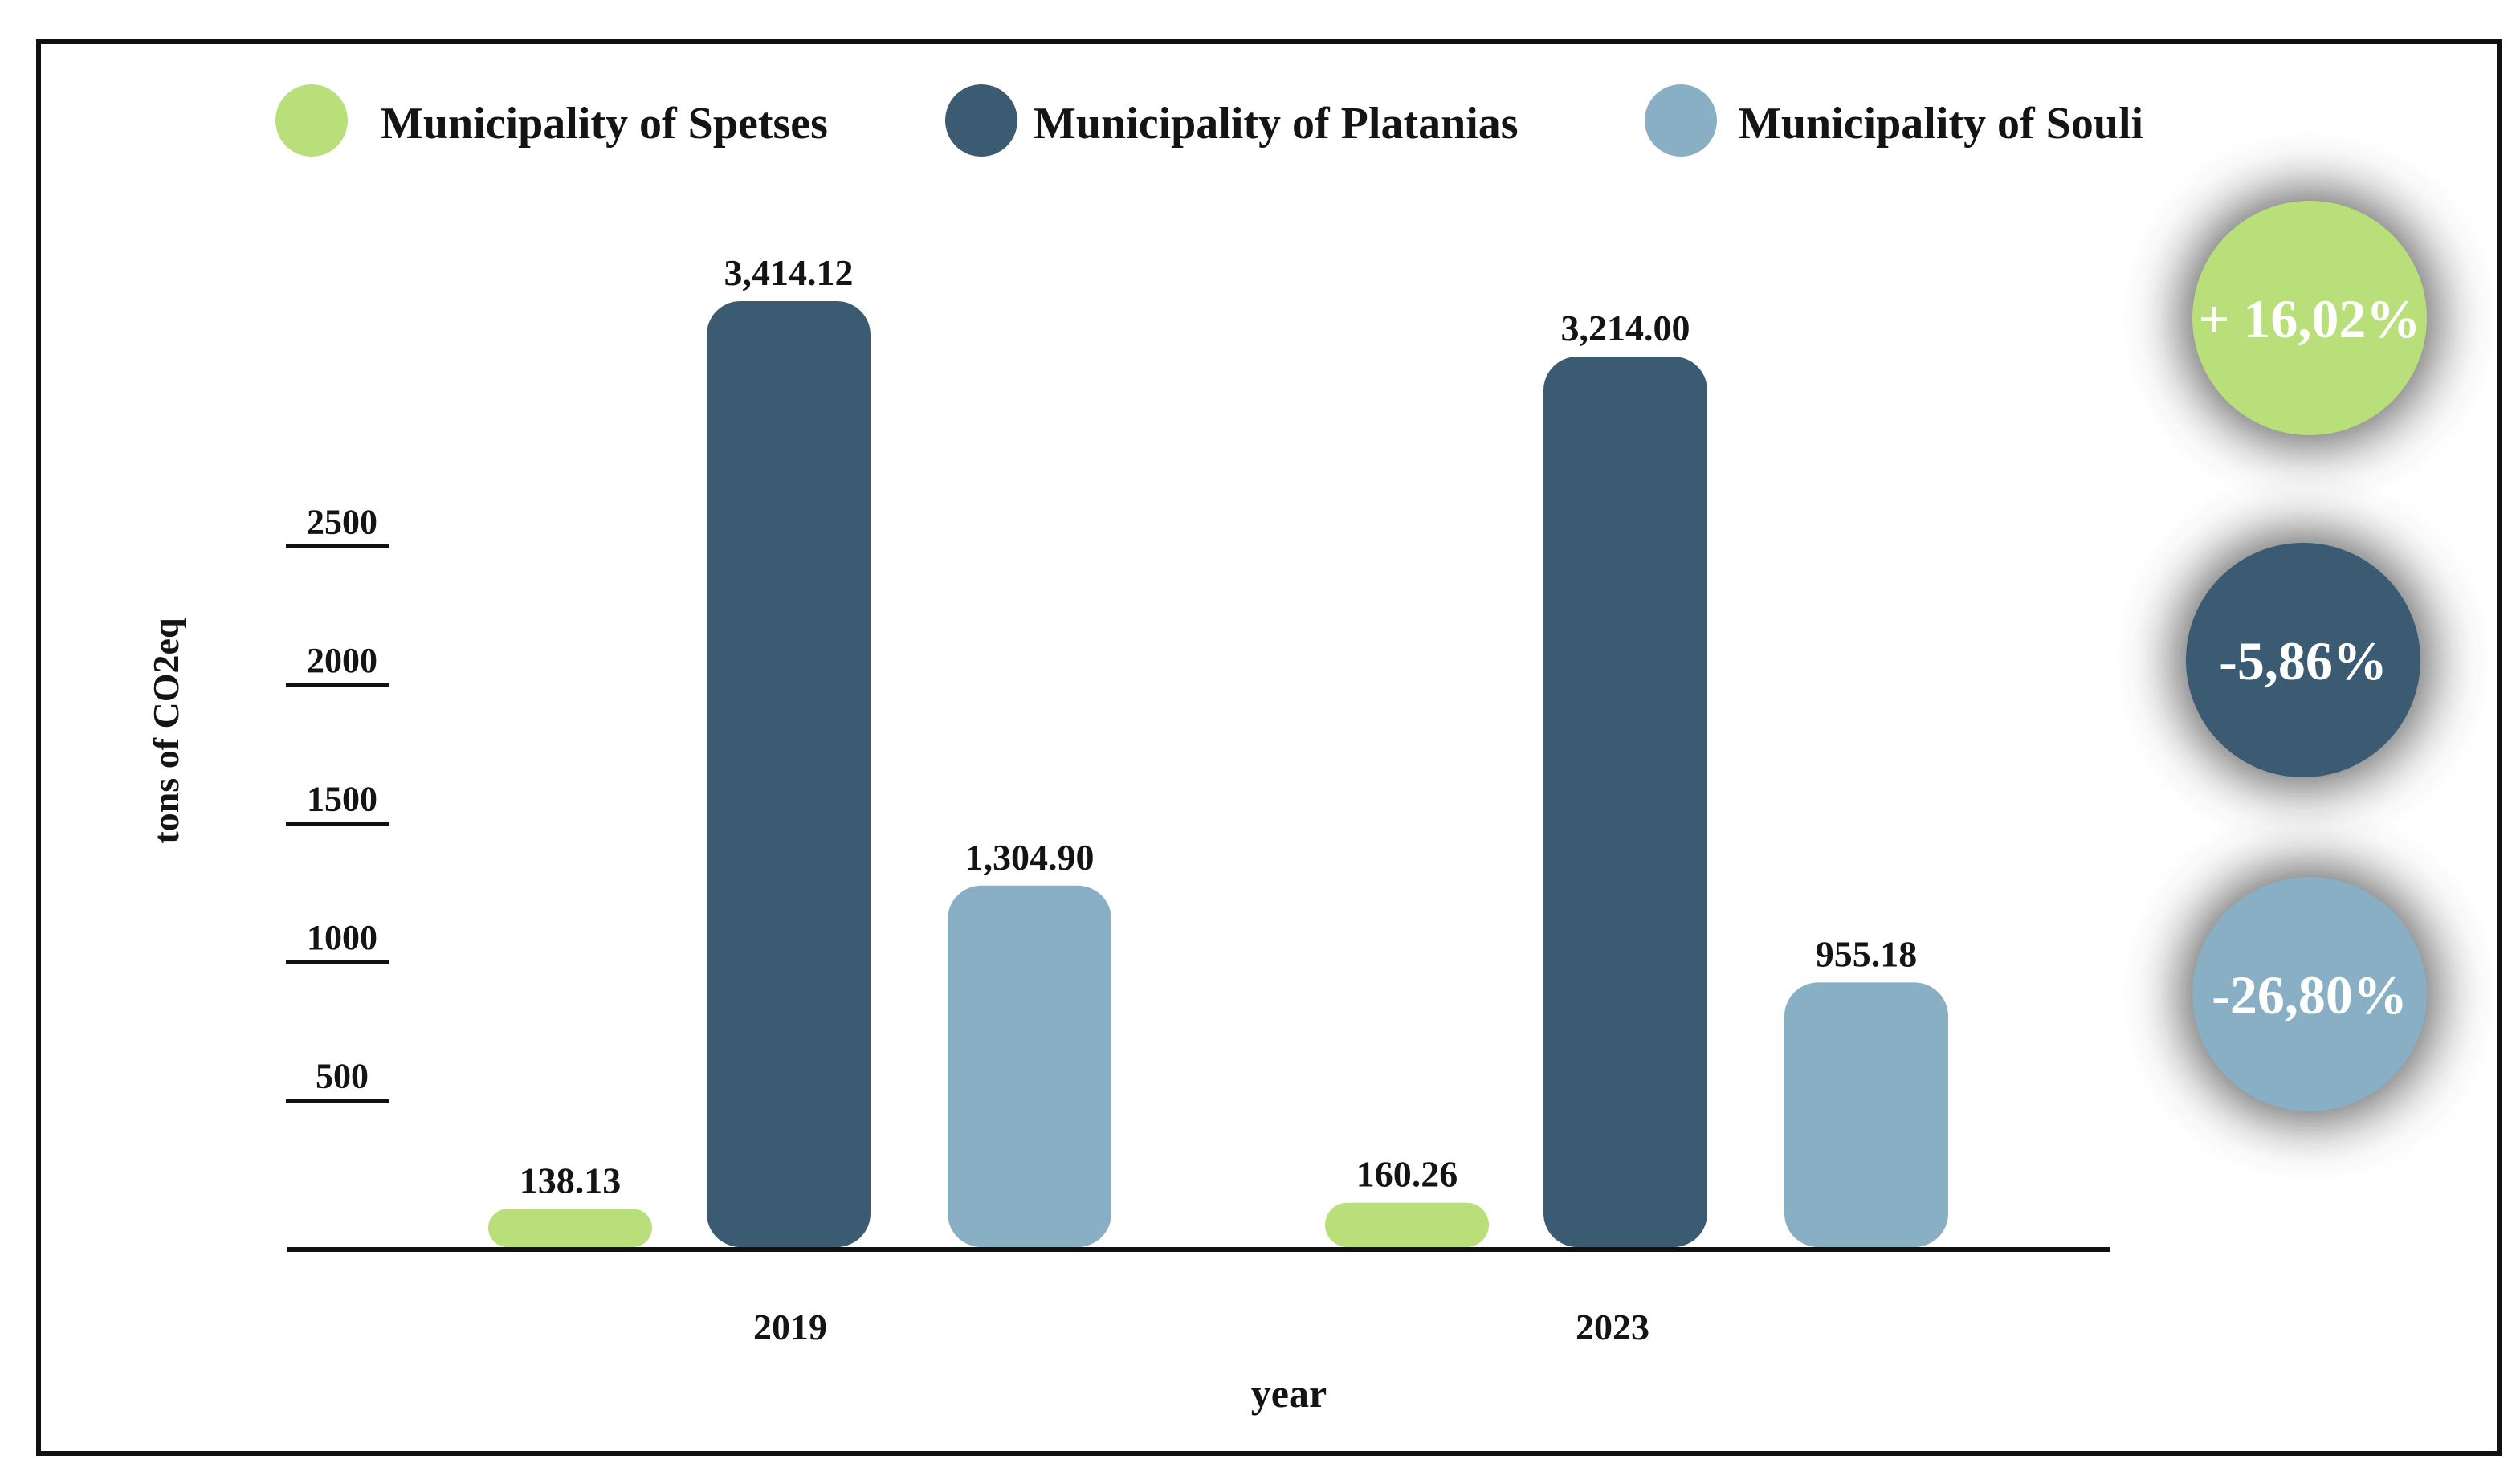 This screenshot has width=2520, height=1484. I want to click on bar-value-label: 160.26, so click(1407, 1174).